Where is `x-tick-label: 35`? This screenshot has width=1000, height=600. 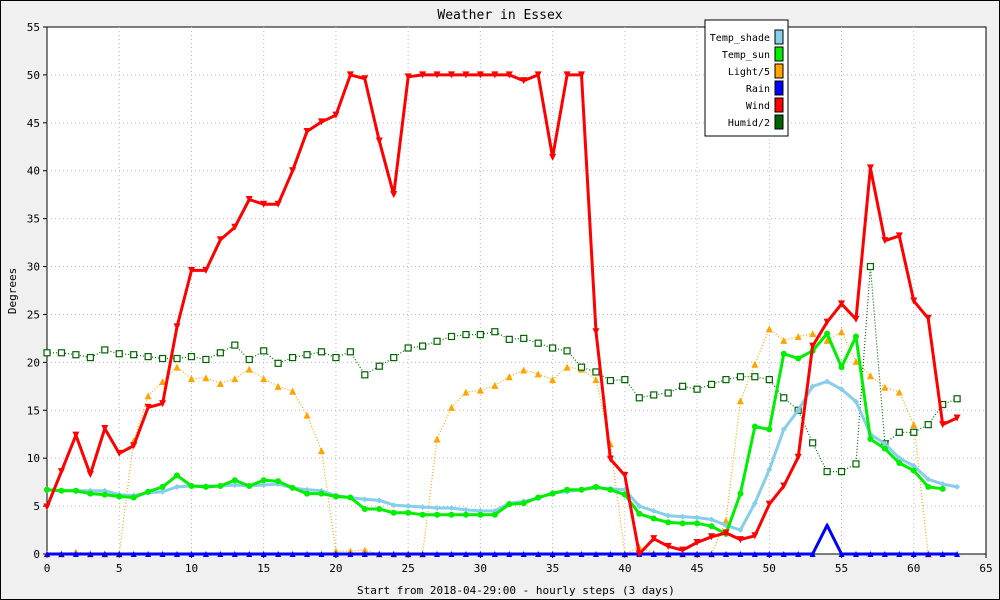 x-tick-label: 35 is located at coordinates (552, 568).